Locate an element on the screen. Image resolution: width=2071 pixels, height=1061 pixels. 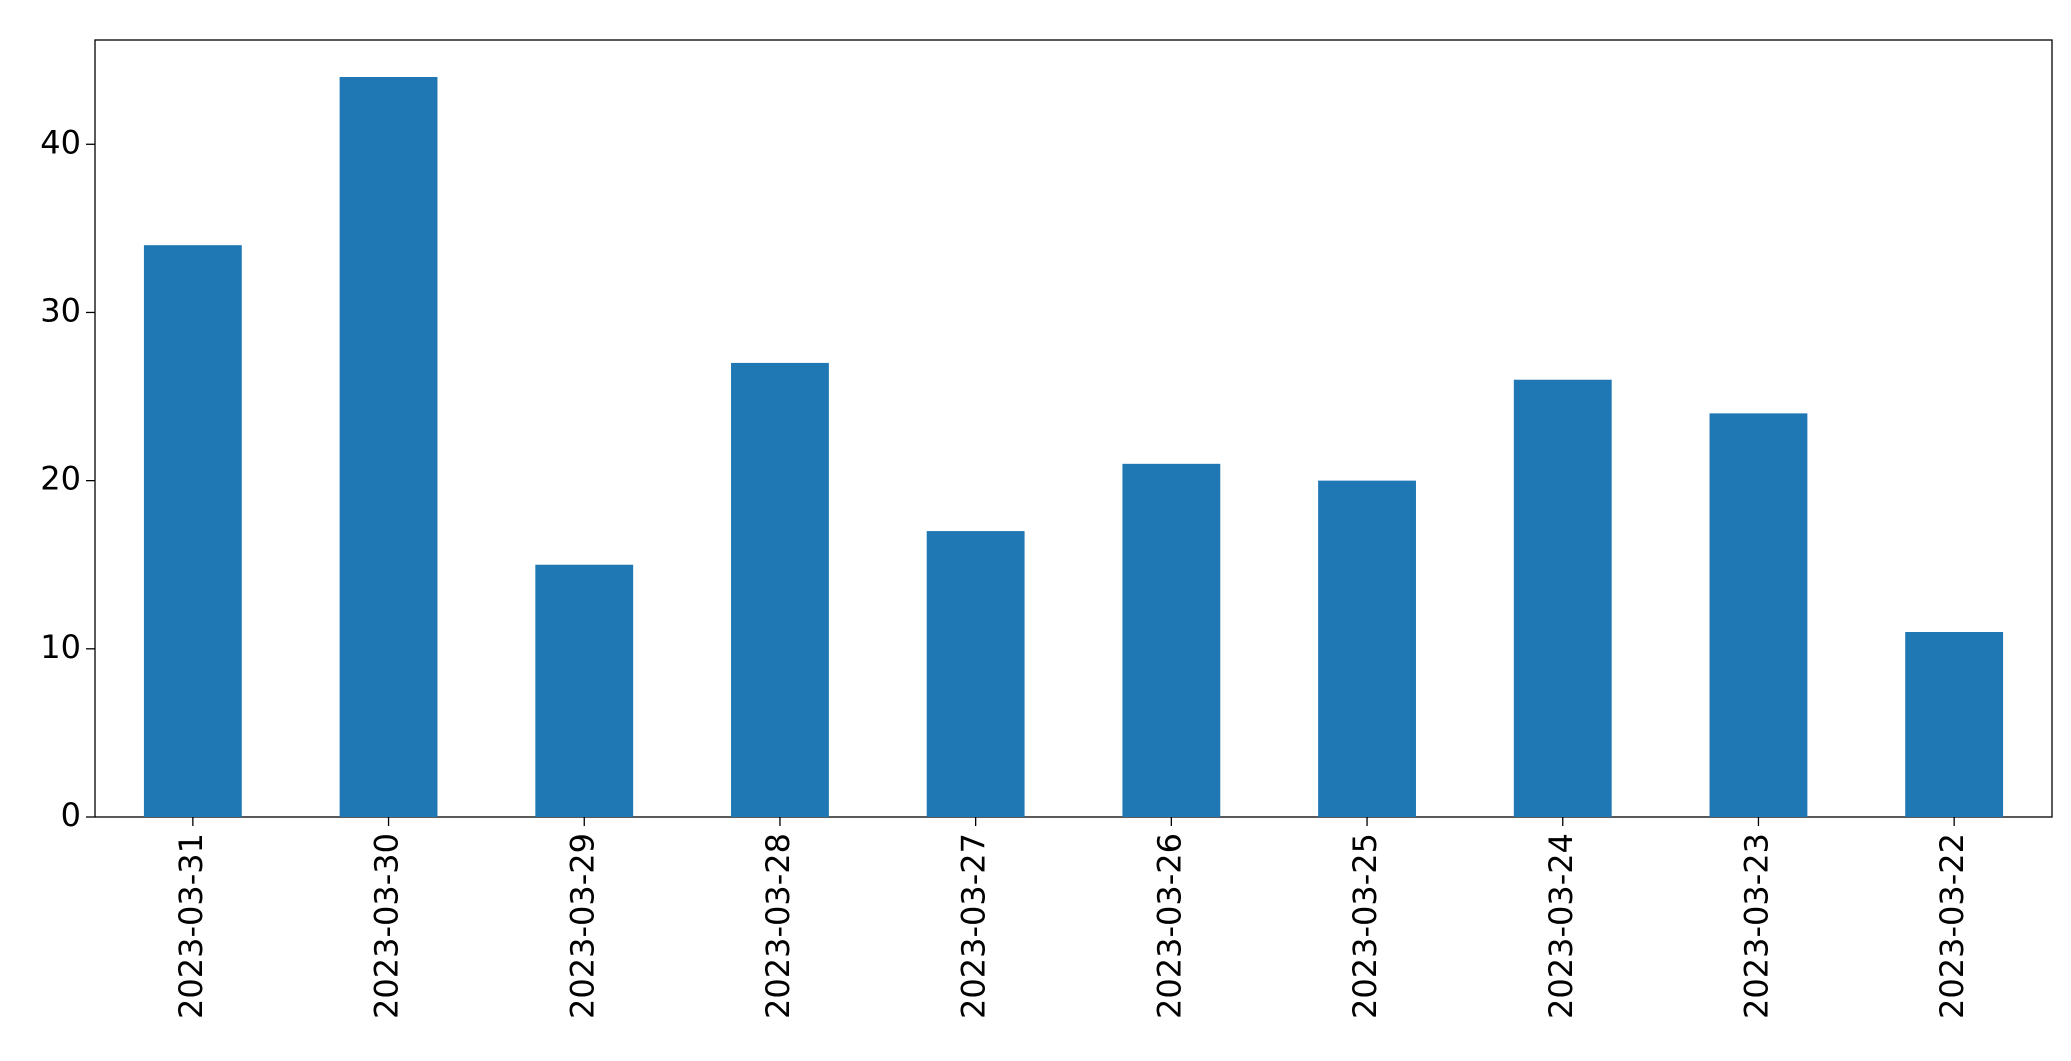
x-tick-label: 2023-03-27 is located at coordinates (974, 926).